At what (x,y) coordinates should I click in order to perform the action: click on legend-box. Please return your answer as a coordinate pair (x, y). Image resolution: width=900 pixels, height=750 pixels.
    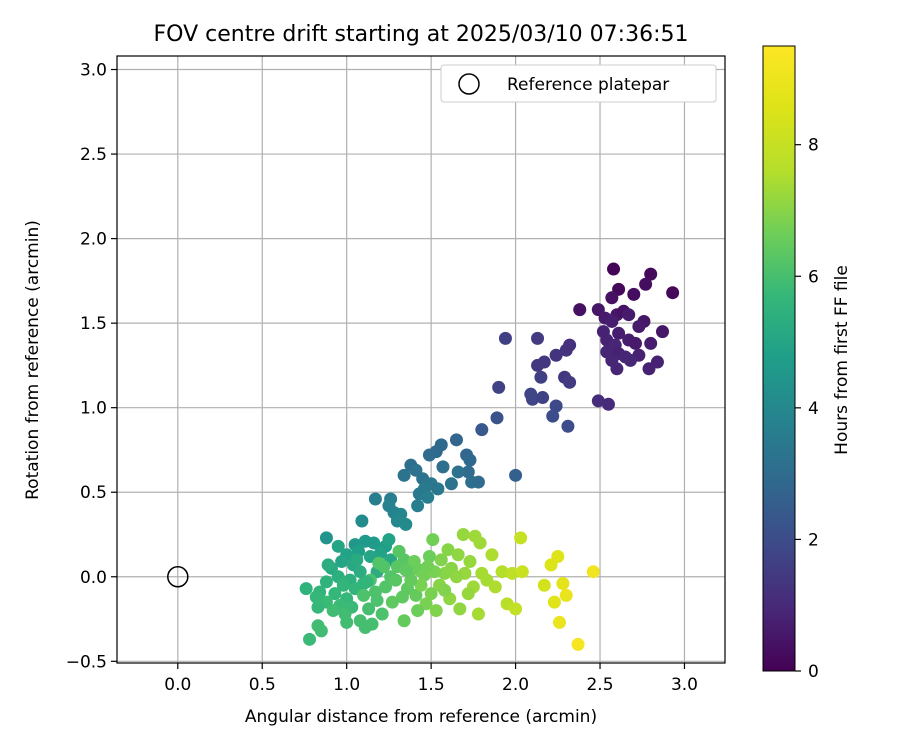
    Looking at the image, I should click on (578, 83).